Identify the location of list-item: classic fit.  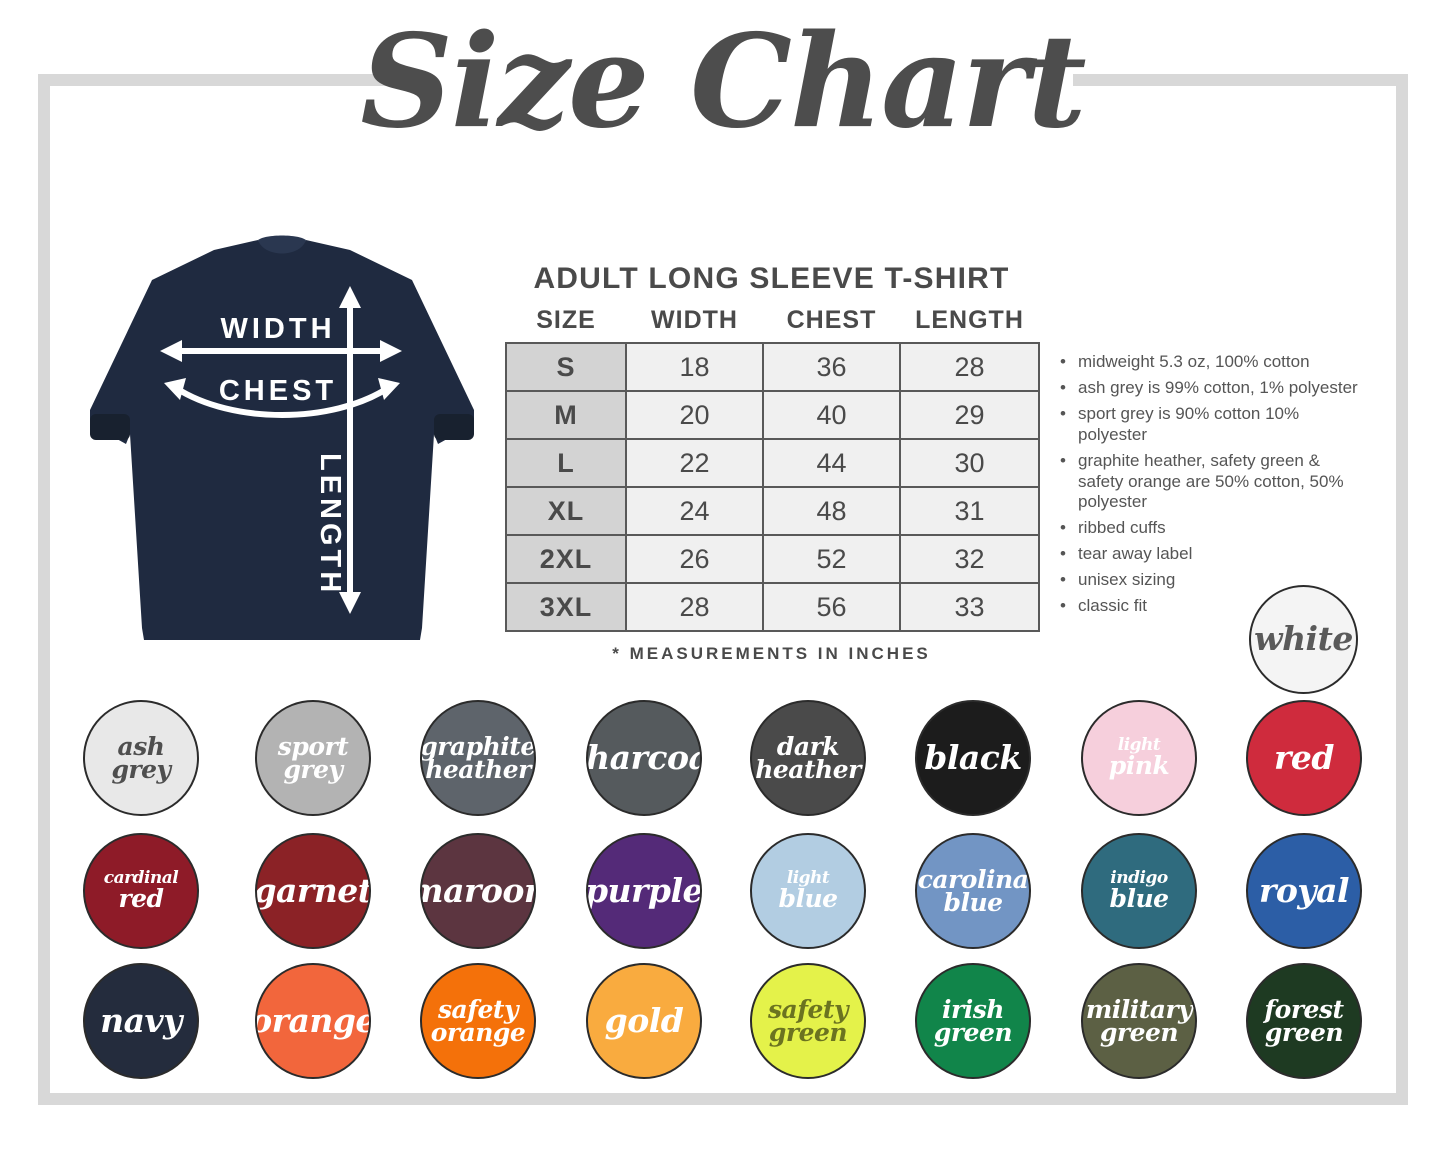
(1215, 606).